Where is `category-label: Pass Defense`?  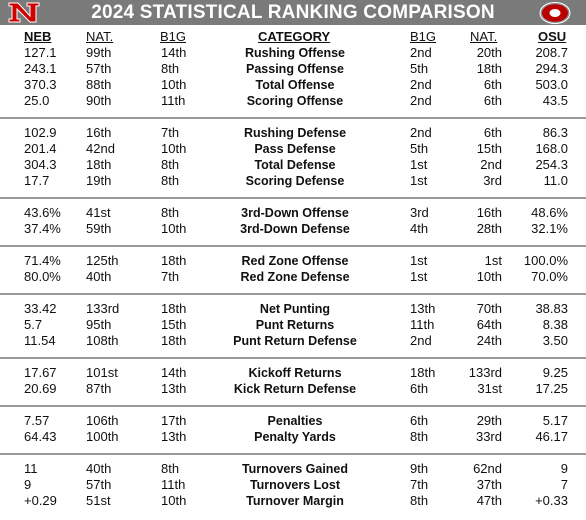
category-label: Pass Defense is located at coordinates (295, 149).